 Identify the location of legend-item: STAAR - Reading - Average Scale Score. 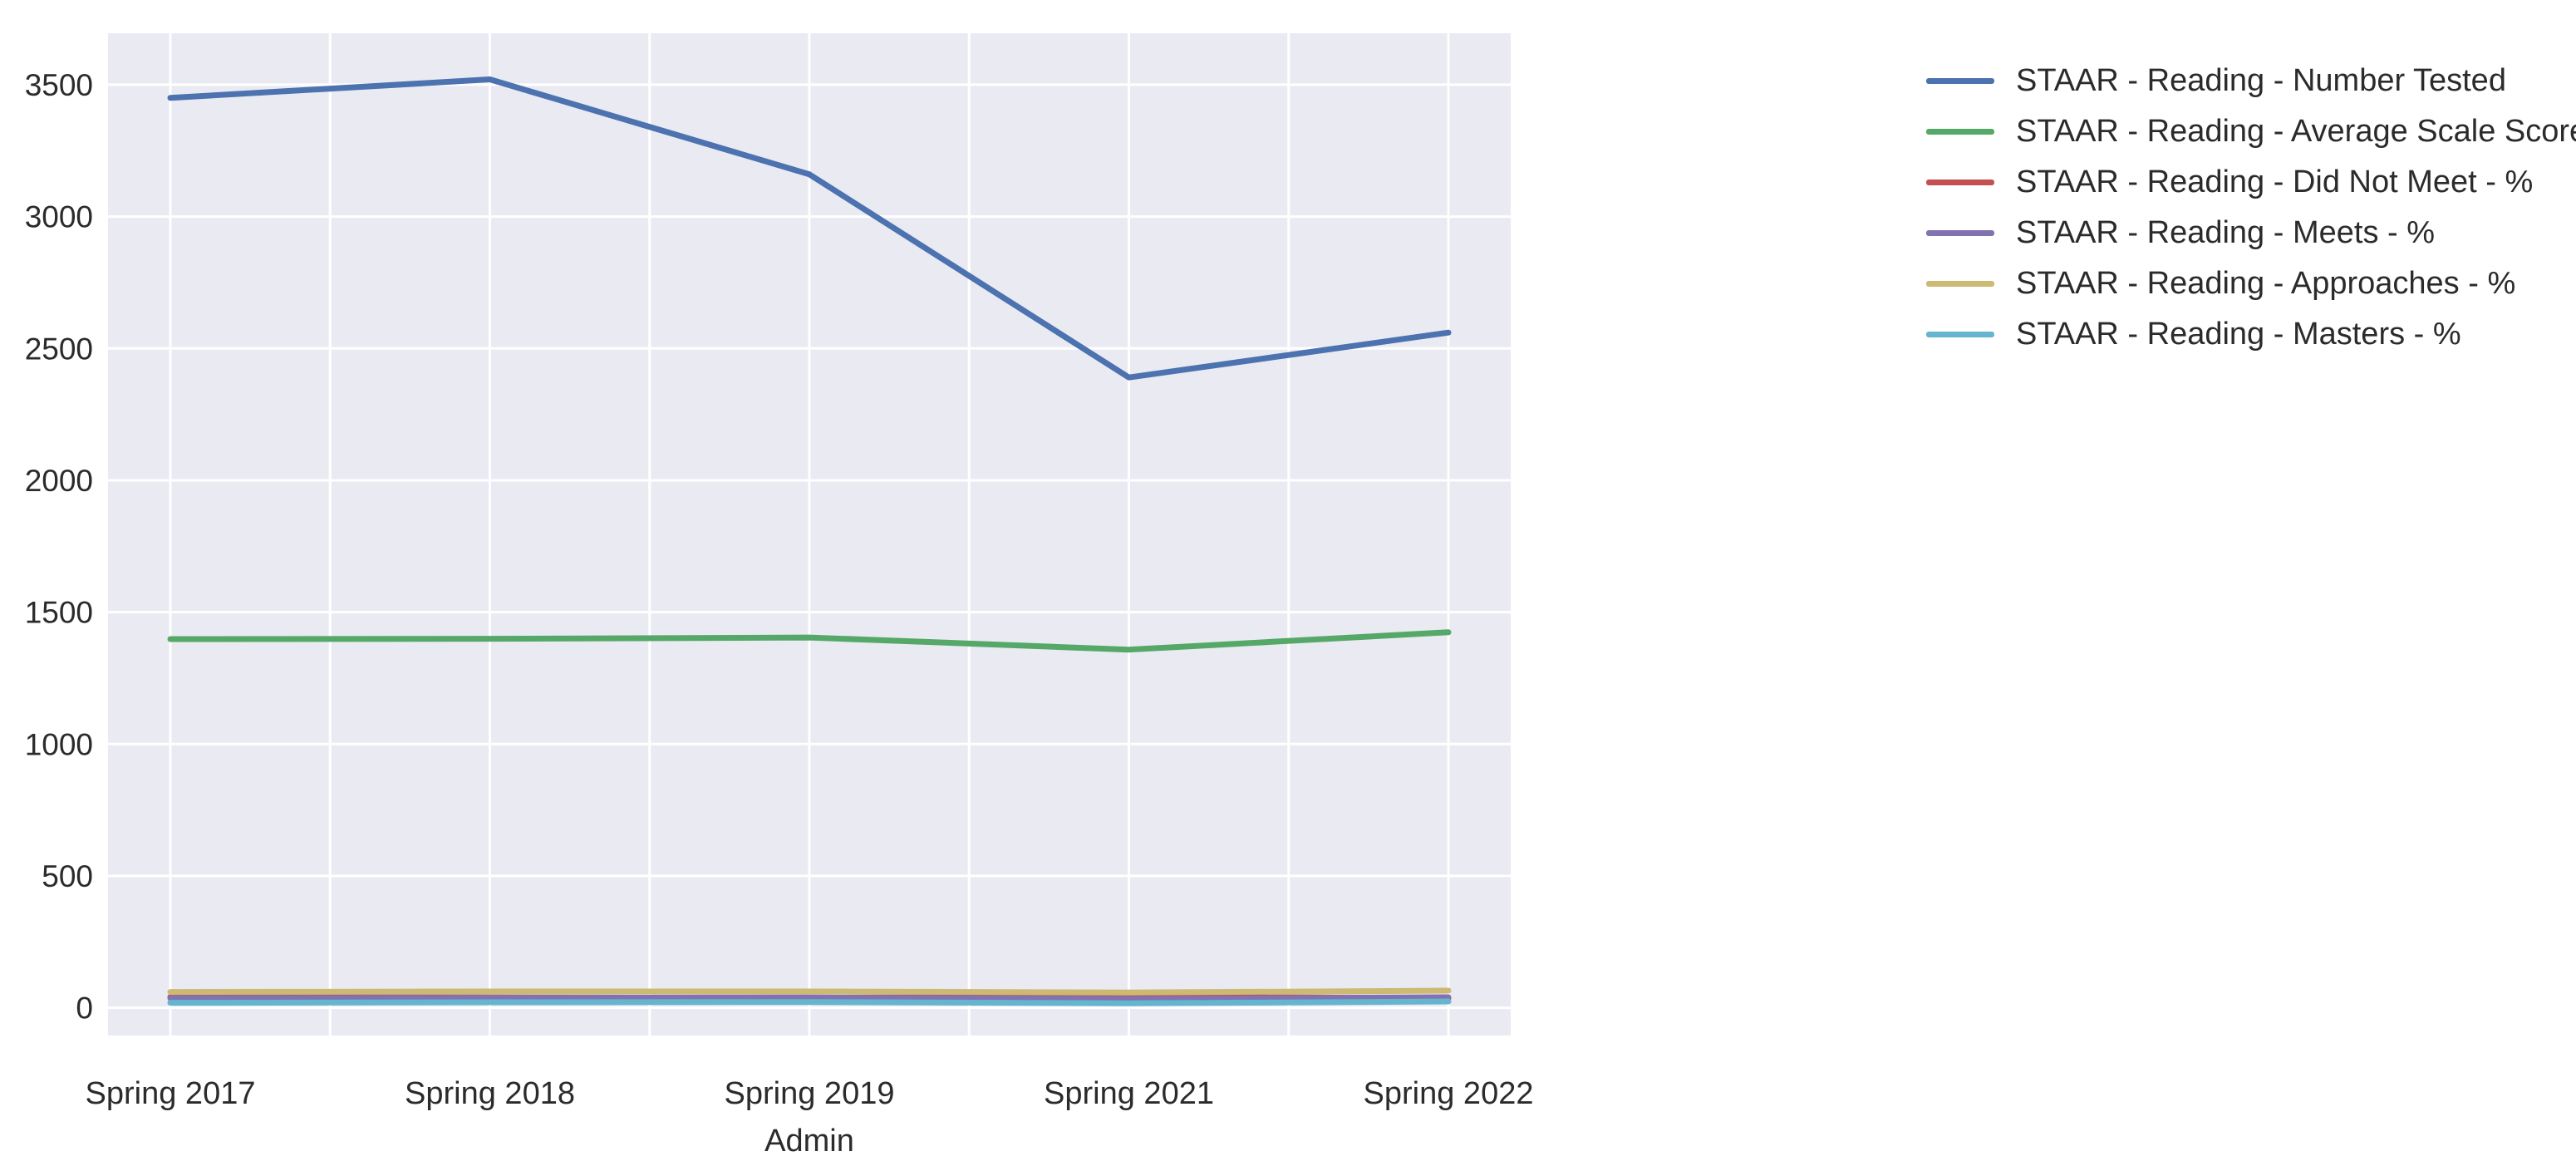
(2251, 131).